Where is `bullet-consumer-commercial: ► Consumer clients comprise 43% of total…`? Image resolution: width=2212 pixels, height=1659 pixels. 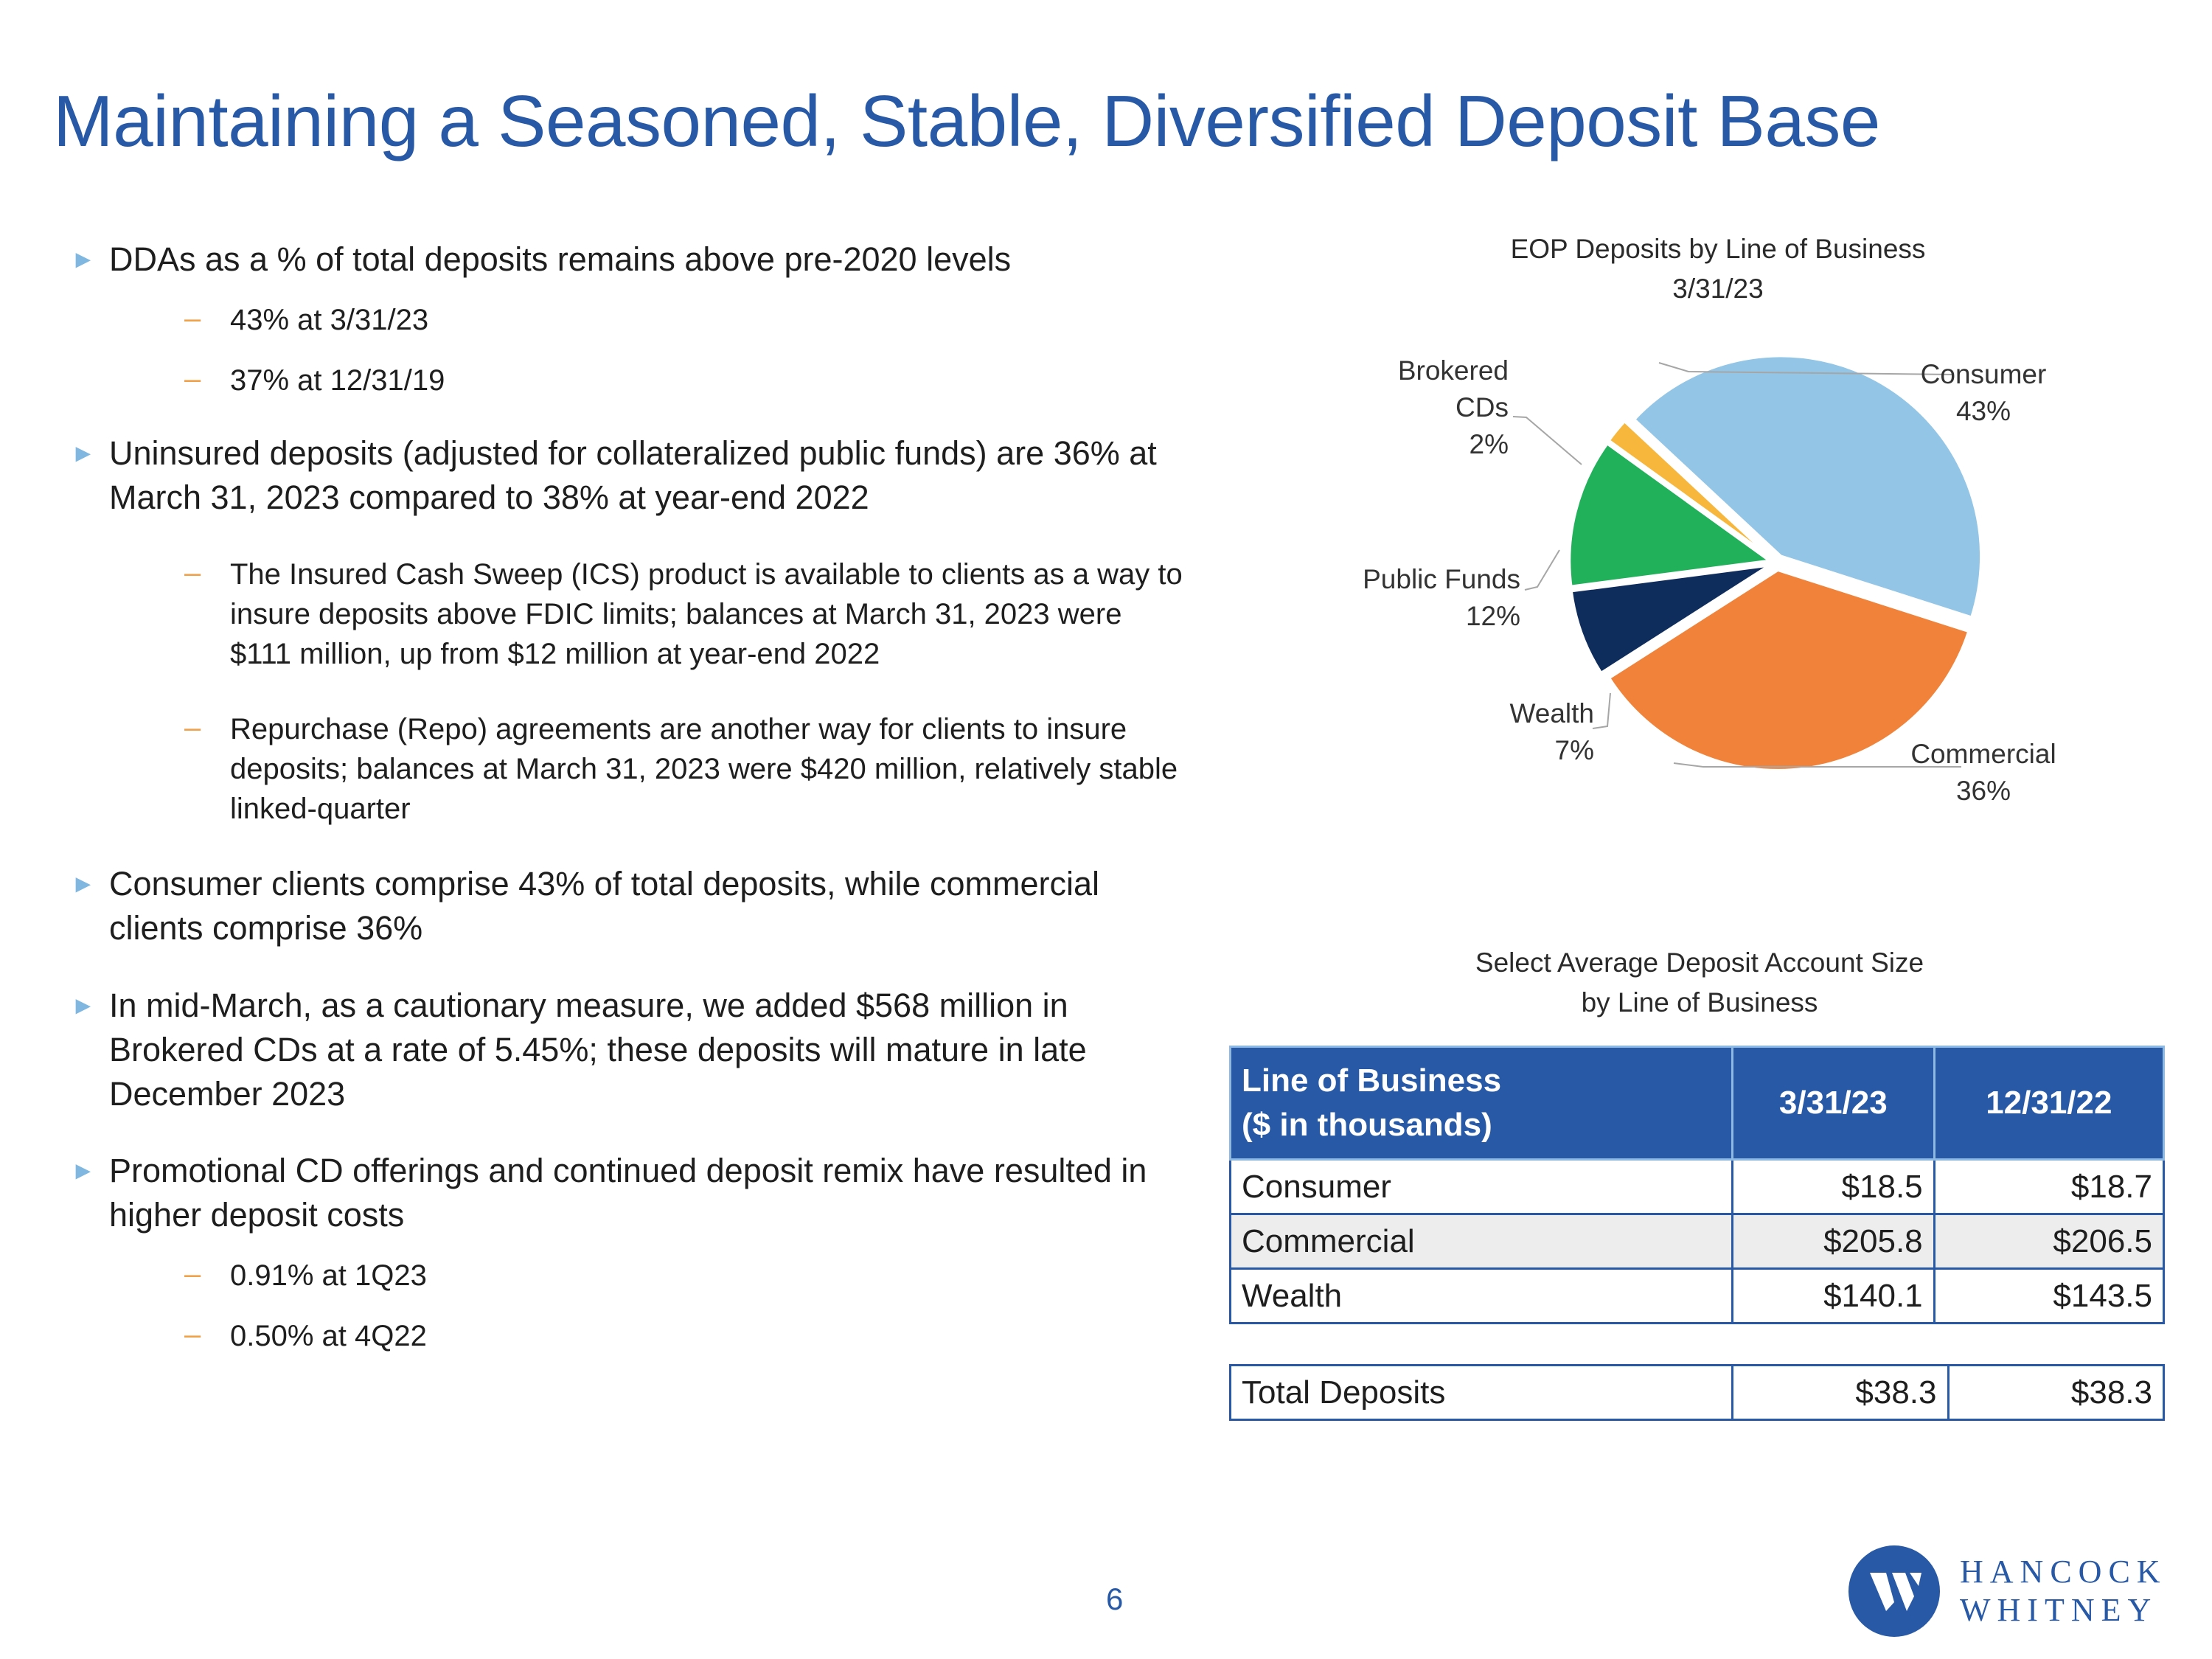 bullet-consumer-commercial: ► Consumer clients comprise 43% of total… is located at coordinates (632, 906).